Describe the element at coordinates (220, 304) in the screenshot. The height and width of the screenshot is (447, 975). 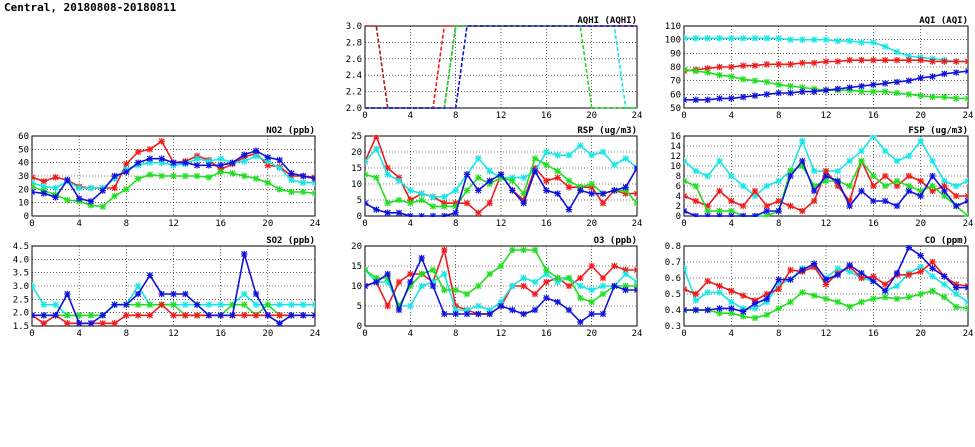
I see `so2-series-cyan-point` at that location.